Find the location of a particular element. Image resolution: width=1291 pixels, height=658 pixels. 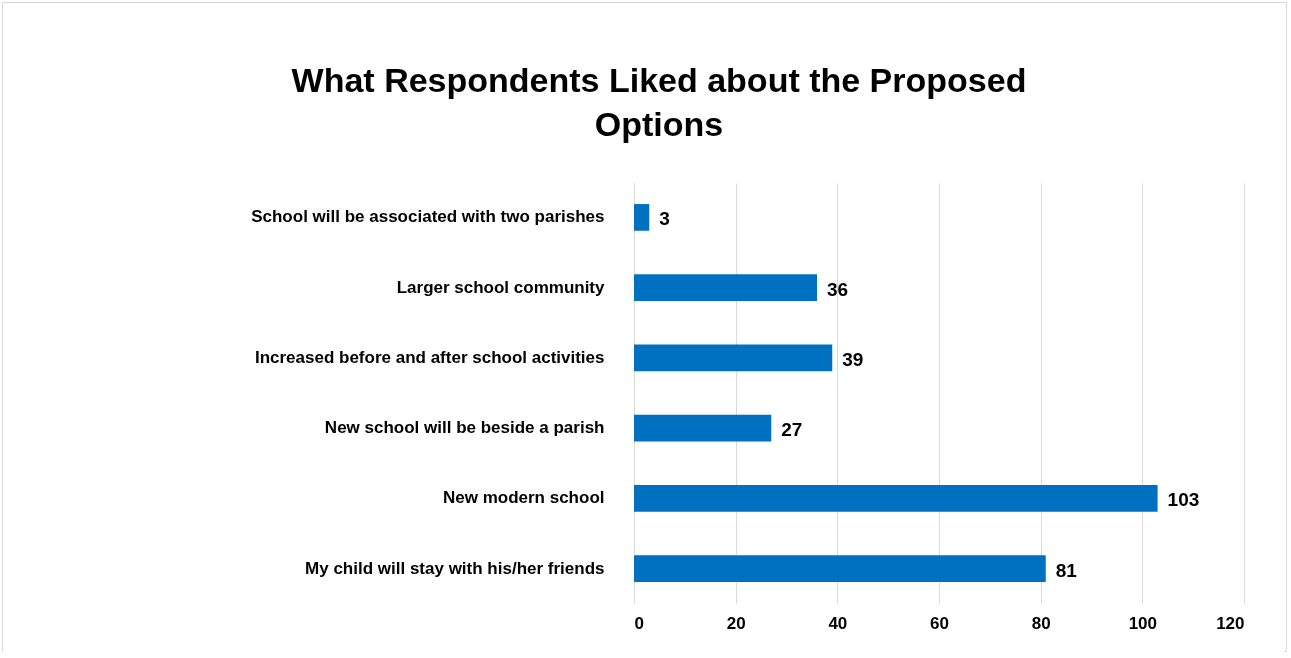

y-tick-label: My child will stay with his/her friends is located at coordinates (455, 568).